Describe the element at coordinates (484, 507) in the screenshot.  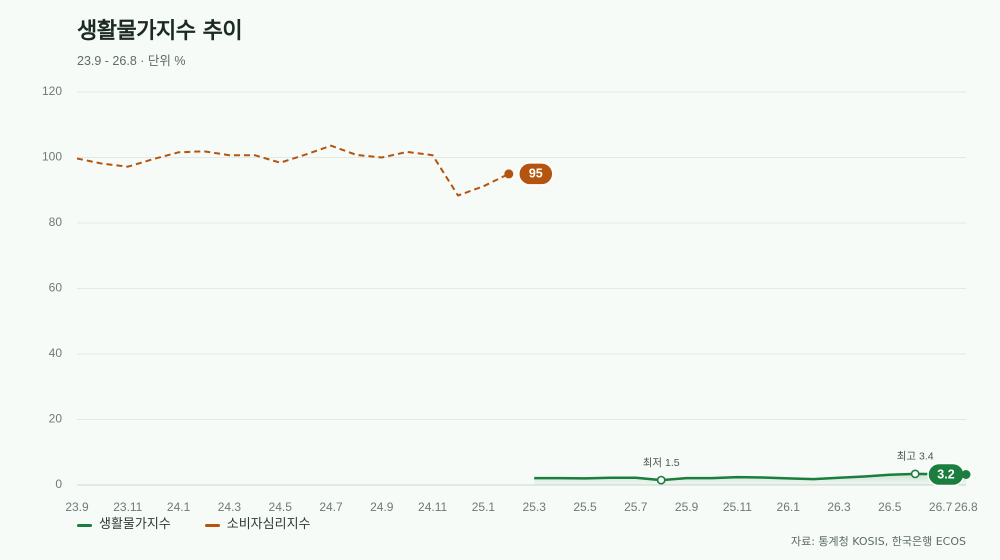
I see `x-tick-label: 25.1` at that location.